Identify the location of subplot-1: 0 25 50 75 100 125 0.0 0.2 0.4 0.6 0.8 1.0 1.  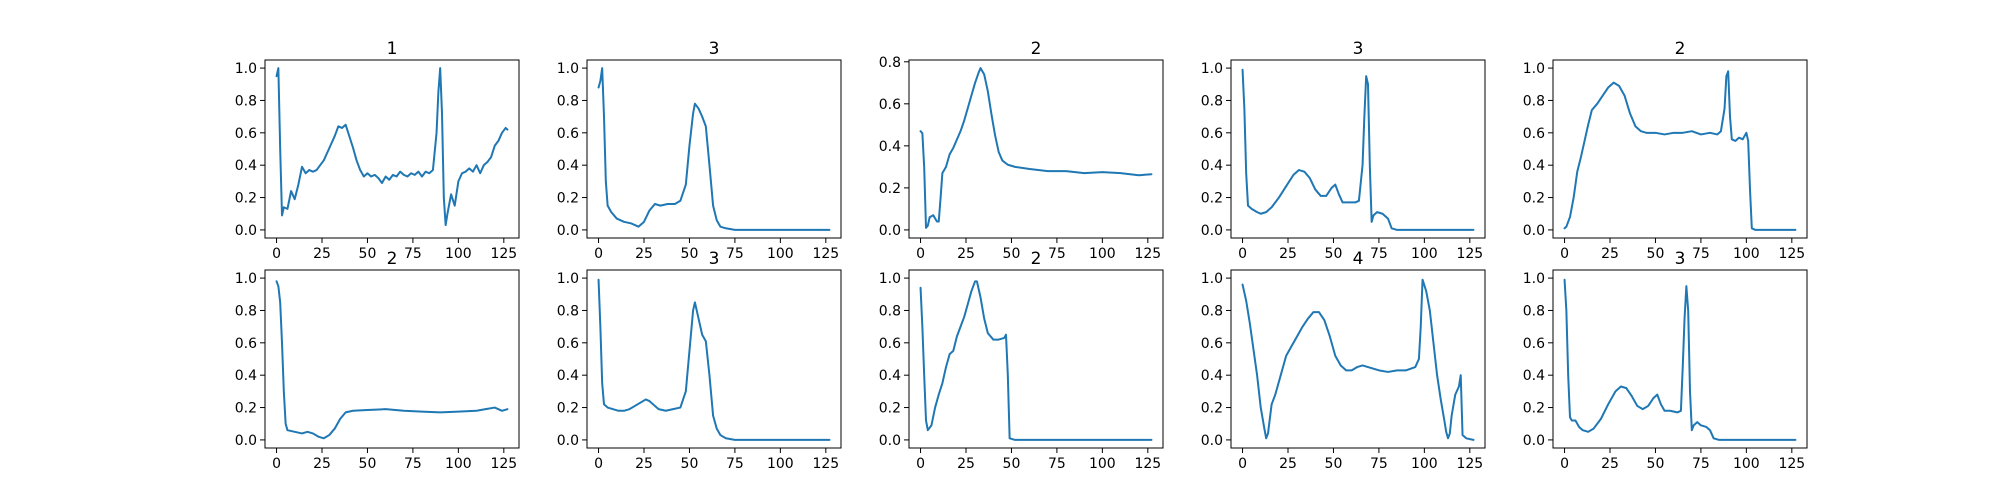
(377, 150).